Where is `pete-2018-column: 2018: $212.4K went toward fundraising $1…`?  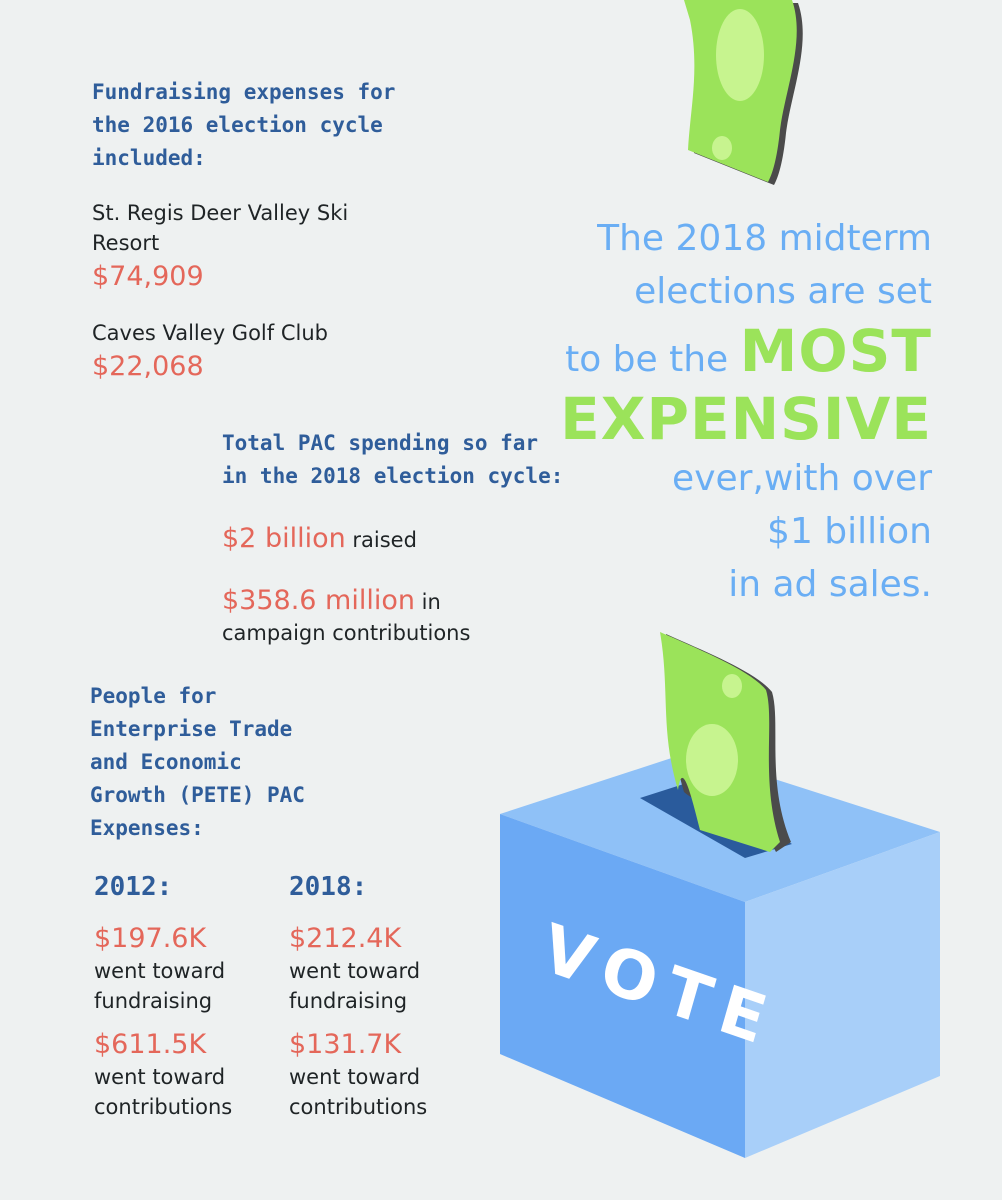 pete-2018-column: 2018: $212.4K went toward fundraising $1… is located at coordinates (384, 997).